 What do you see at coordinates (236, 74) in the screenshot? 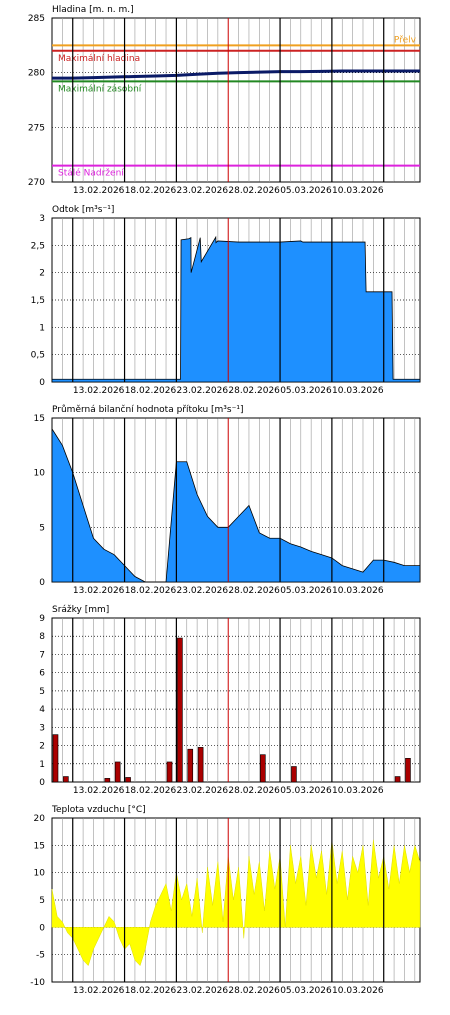
I see `series-line` at bounding box center [236, 74].